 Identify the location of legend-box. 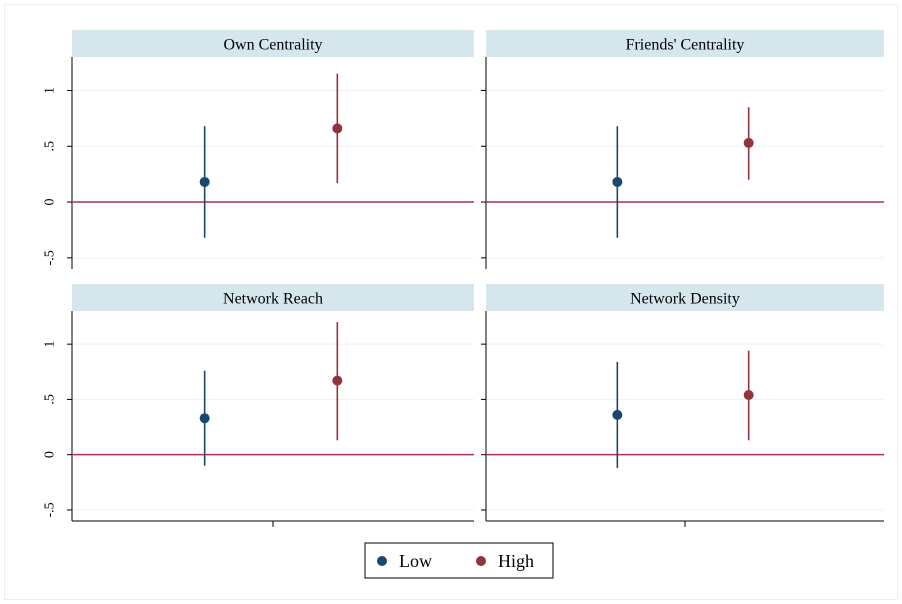
(459, 560).